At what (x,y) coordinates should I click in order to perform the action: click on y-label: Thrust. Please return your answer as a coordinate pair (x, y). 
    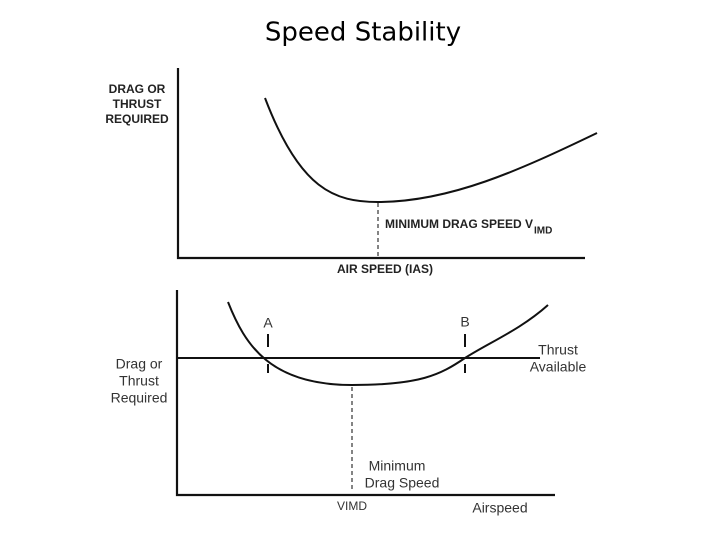
    Looking at the image, I should click on (139, 381).